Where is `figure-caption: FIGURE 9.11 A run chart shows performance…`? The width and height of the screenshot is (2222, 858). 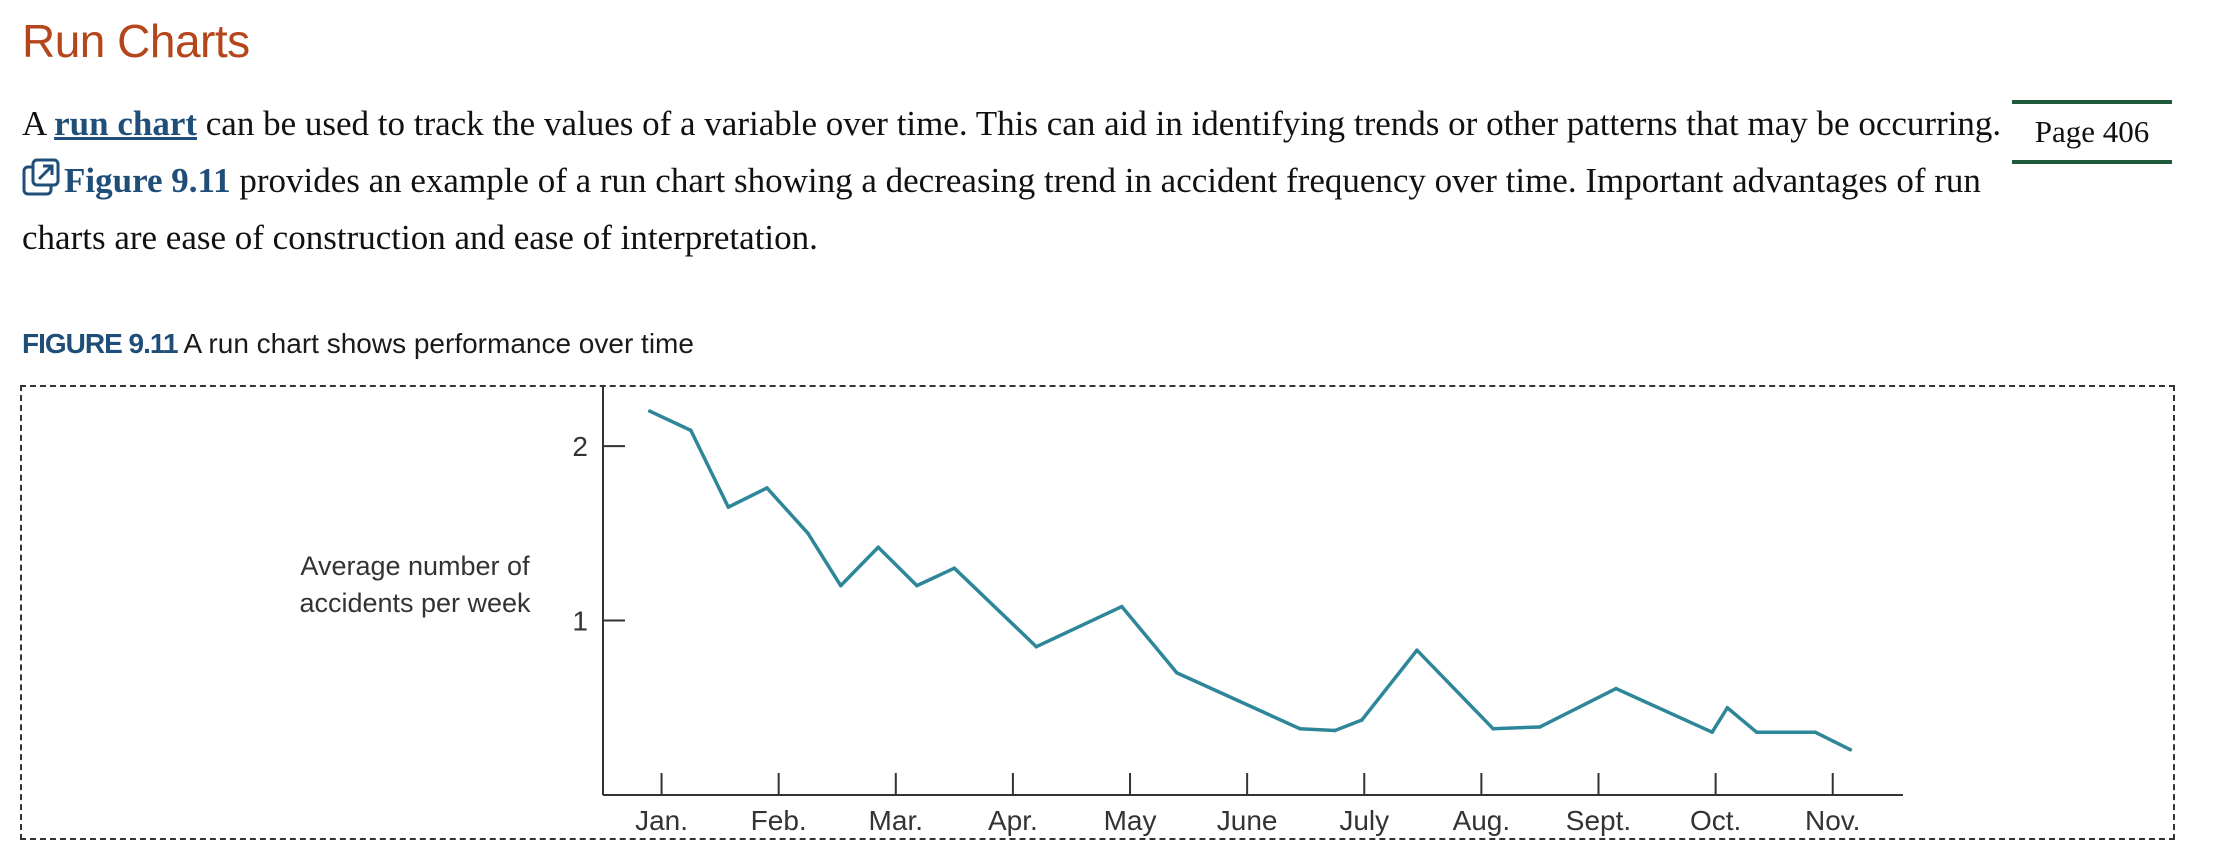
figure-caption: FIGURE 9.11 A run chart shows performance… is located at coordinates (358, 344).